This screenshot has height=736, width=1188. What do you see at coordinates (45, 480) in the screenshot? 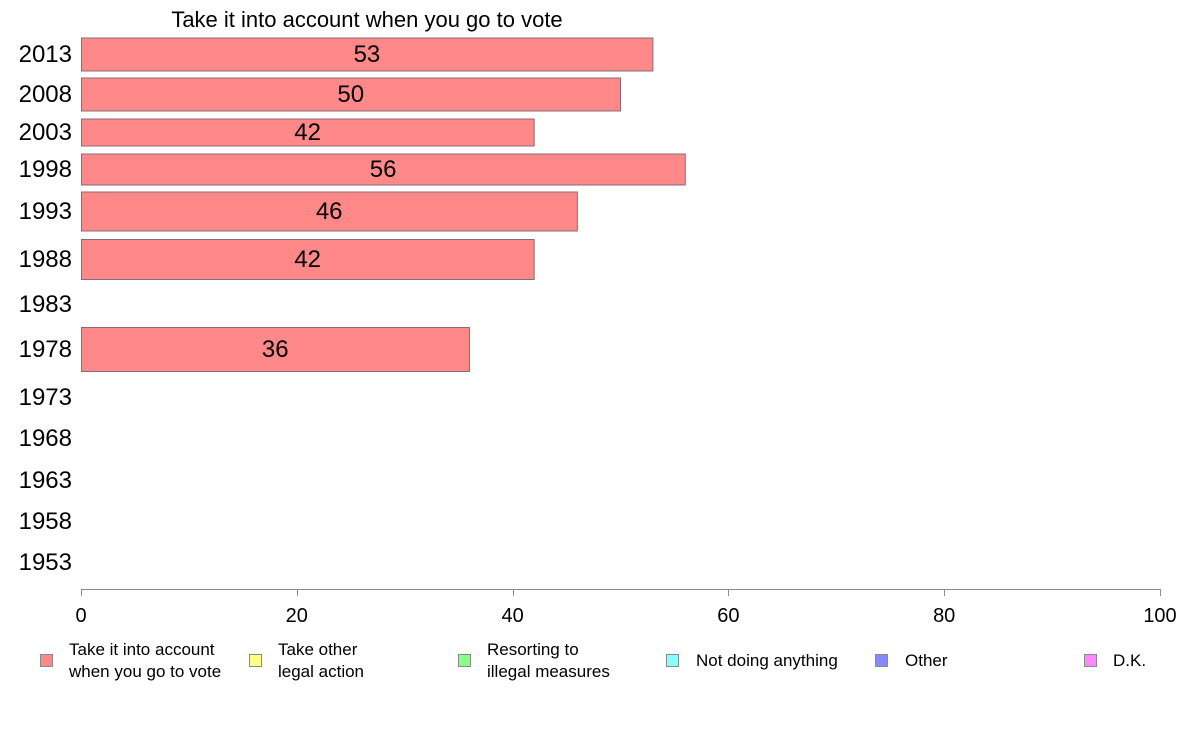
I see `year-label-1963: 1963` at bounding box center [45, 480].